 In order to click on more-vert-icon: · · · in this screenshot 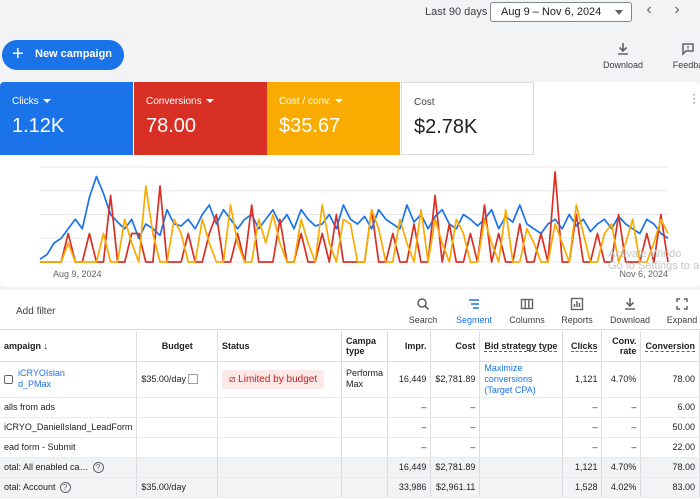, I will do `click(694, 98)`.